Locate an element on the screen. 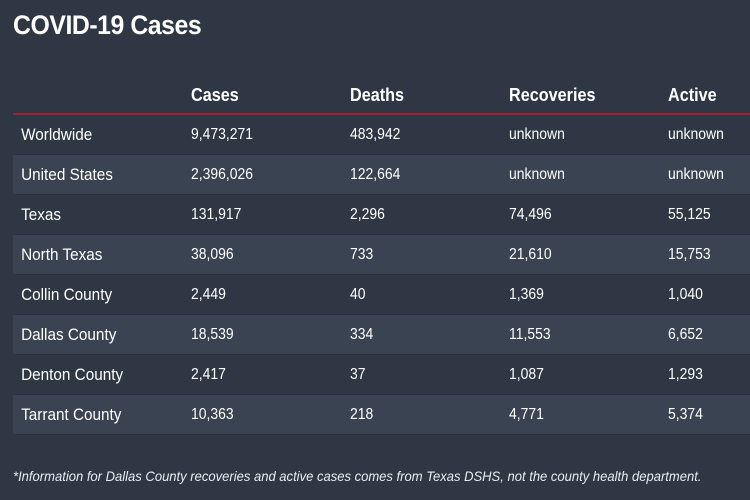 This screenshot has height=500, width=750. header-cell-active: Active is located at coordinates (692, 95).